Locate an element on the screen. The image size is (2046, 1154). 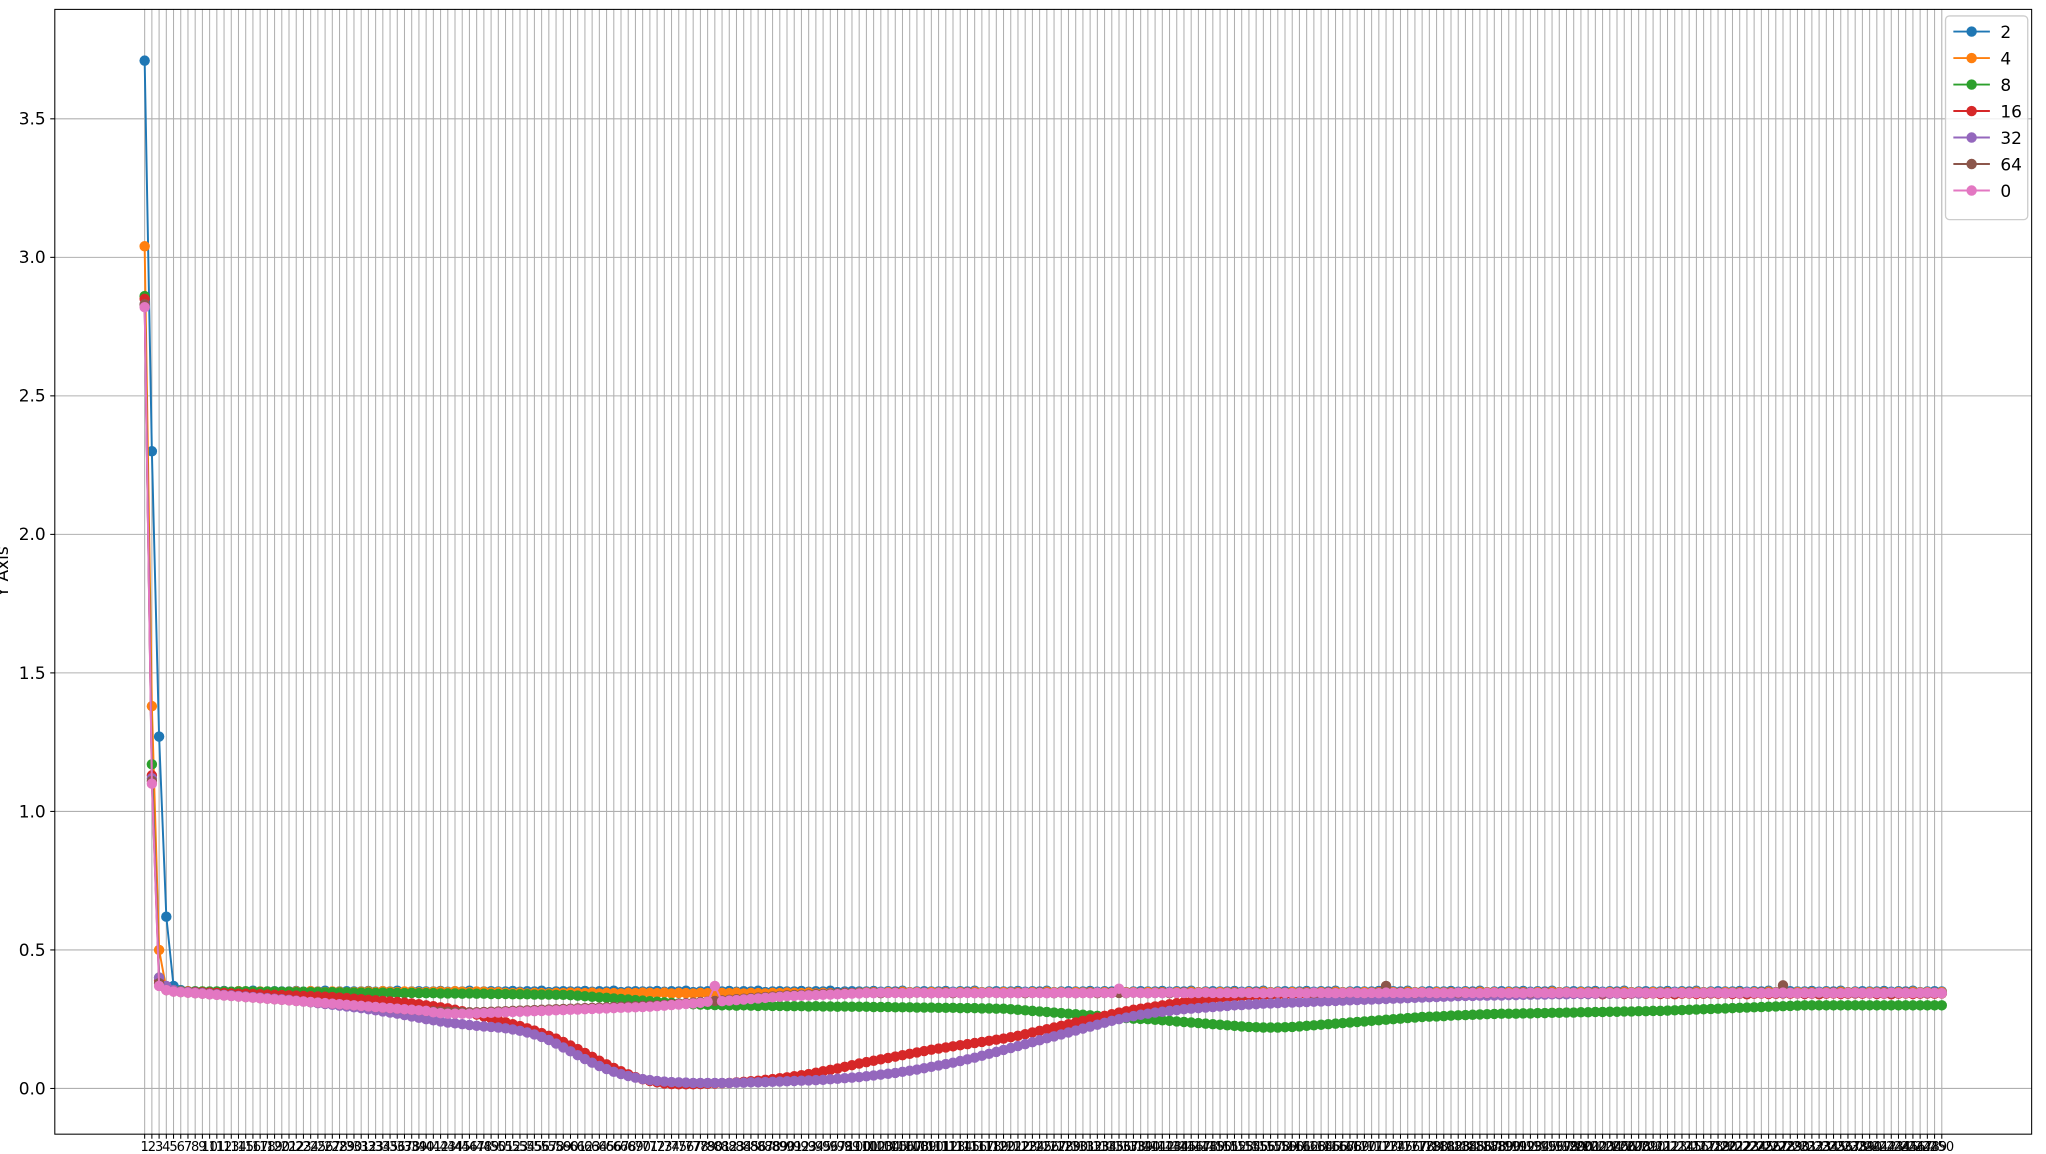
x-tick-label: 36 is located at coordinates (397, 1147).